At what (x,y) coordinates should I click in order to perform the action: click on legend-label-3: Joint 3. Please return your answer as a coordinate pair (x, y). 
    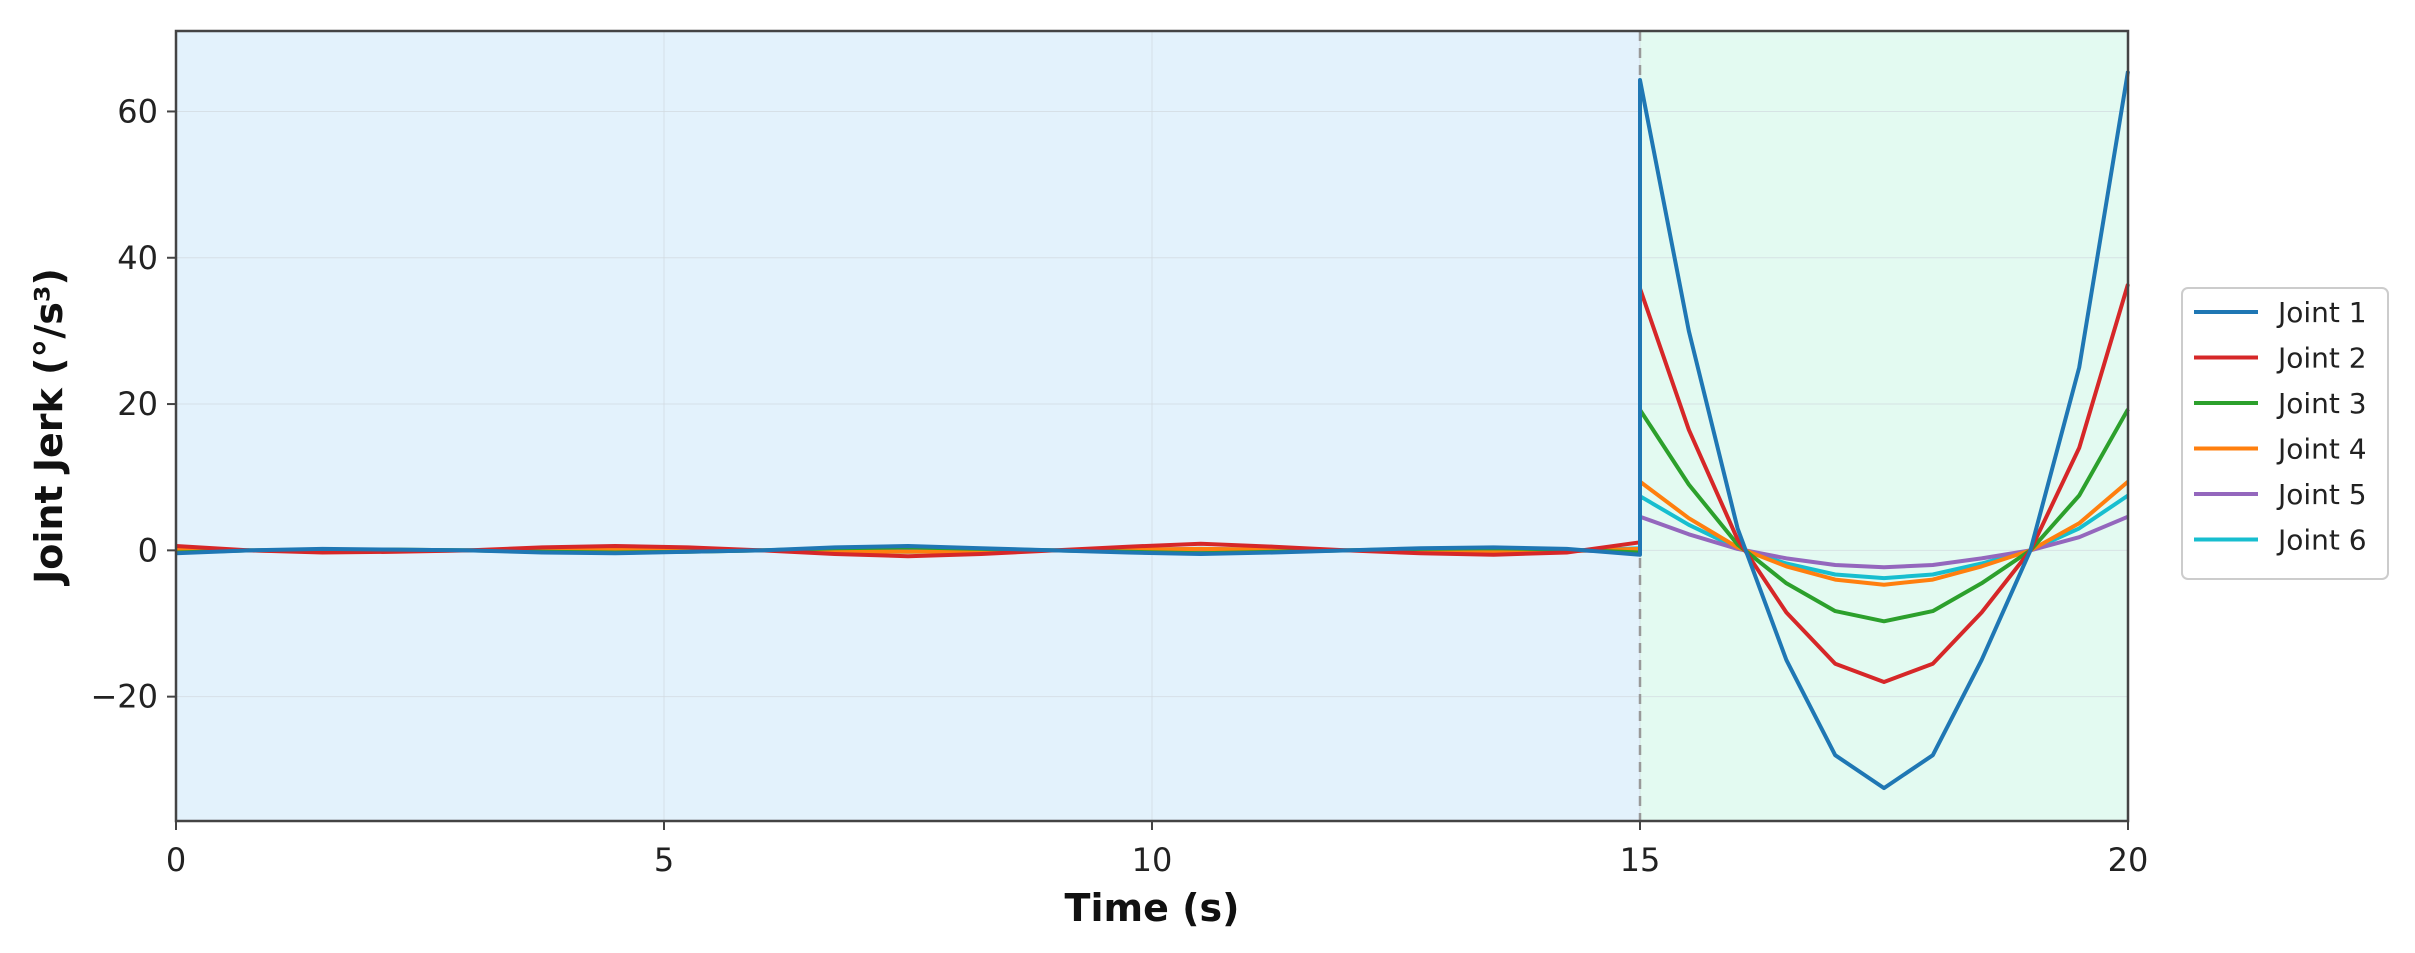
    Looking at the image, I should click on (2321, 403).